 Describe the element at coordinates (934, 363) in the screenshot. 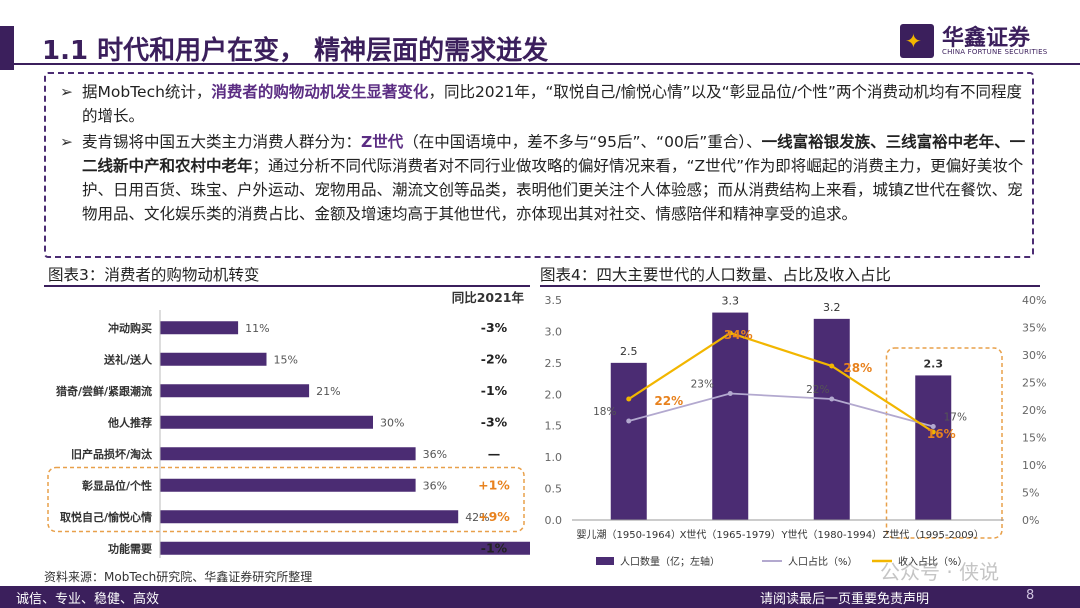

I see `chart4-population-label: 2.3` at that location.